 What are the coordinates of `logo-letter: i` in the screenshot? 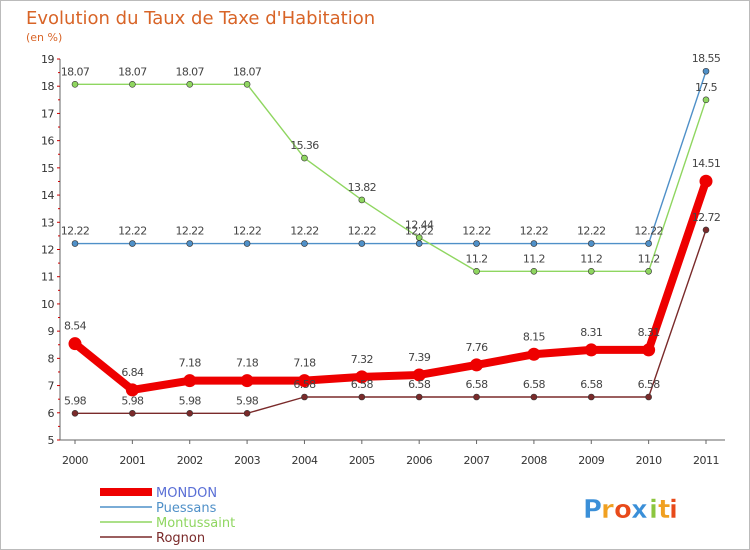 It's located at (653, 510).